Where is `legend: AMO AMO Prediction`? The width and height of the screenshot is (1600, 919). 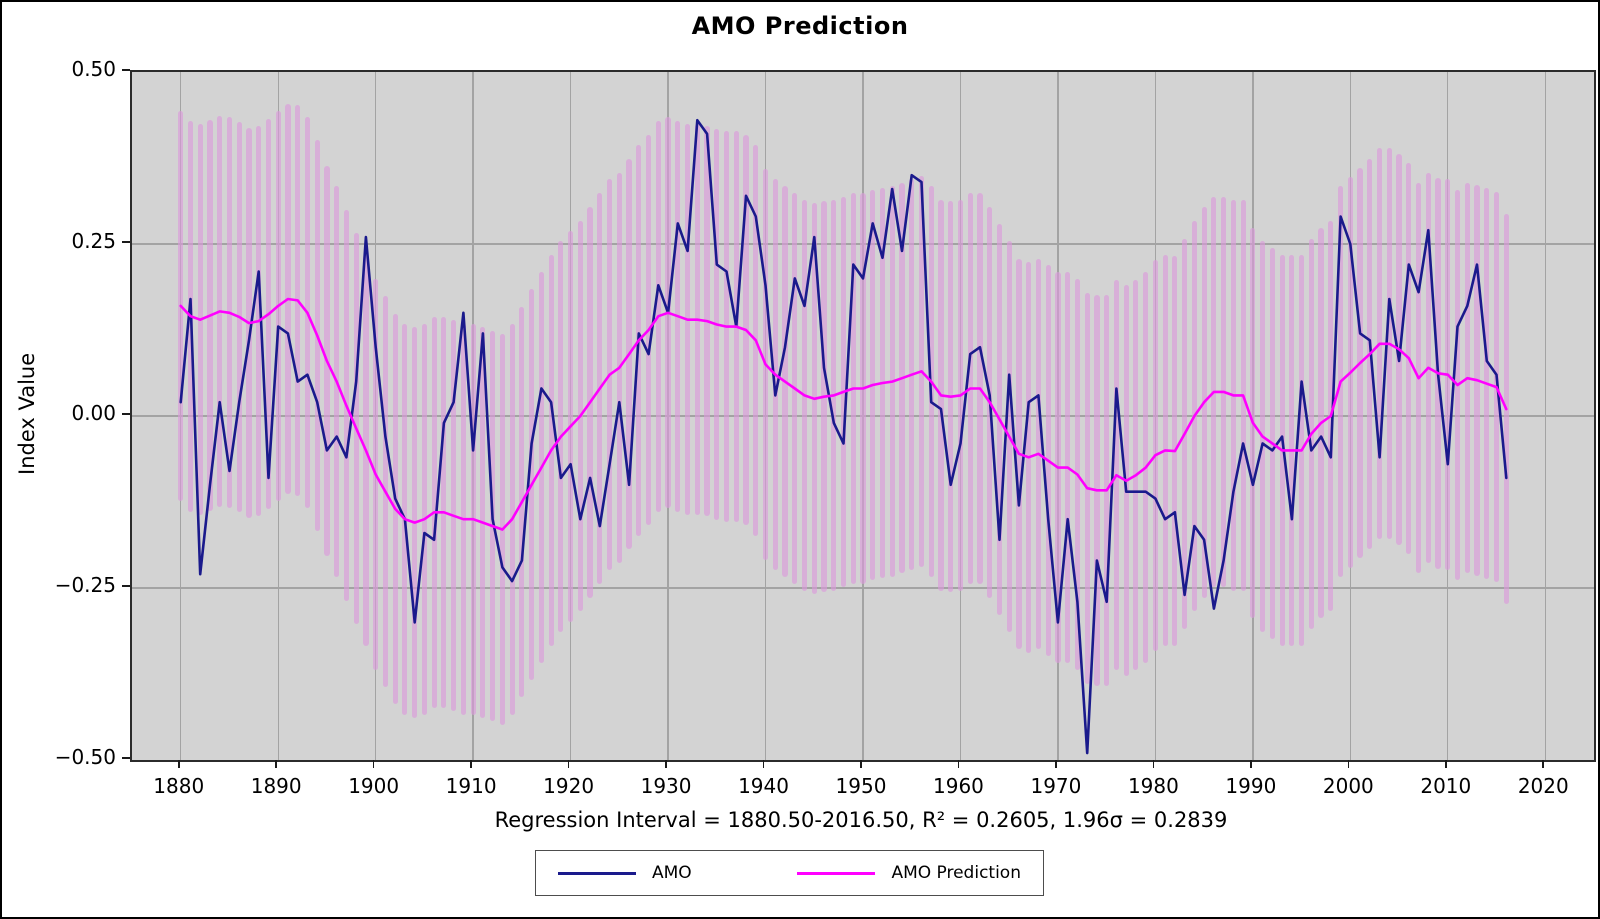
legend: AMO AMO Prediction is located at coordinates (789, 873).